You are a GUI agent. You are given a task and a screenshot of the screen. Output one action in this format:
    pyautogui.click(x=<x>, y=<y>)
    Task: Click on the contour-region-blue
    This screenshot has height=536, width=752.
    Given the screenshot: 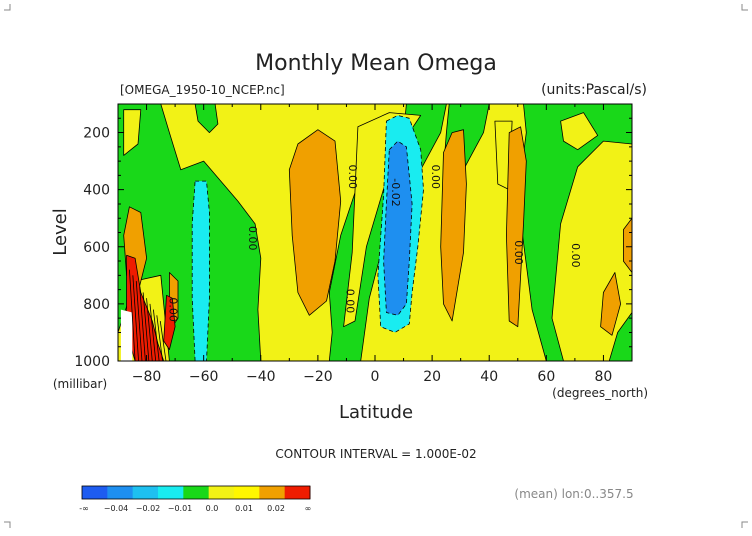 What is the action you would take?
    pyautogui.click(x=398, y=228)
    